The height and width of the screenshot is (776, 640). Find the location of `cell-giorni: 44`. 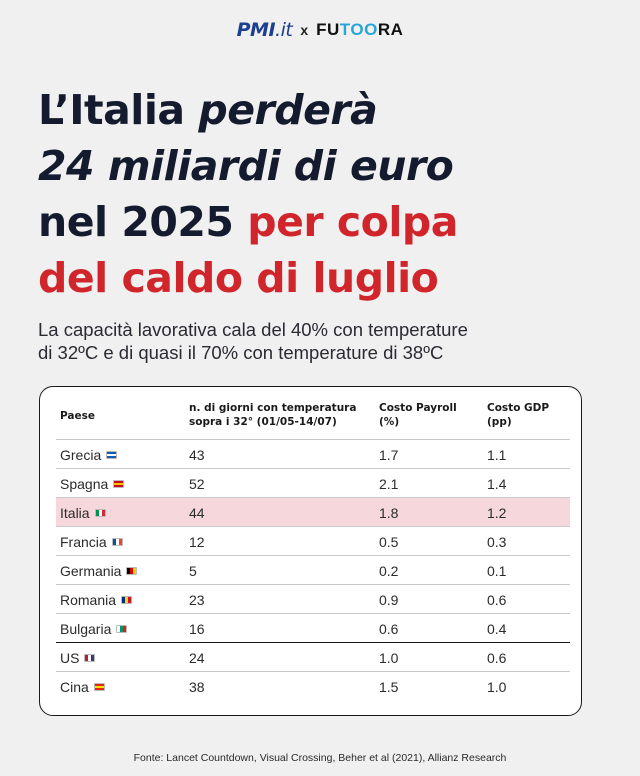

cell-giorni: 44 is located at coordinates (197, 513).